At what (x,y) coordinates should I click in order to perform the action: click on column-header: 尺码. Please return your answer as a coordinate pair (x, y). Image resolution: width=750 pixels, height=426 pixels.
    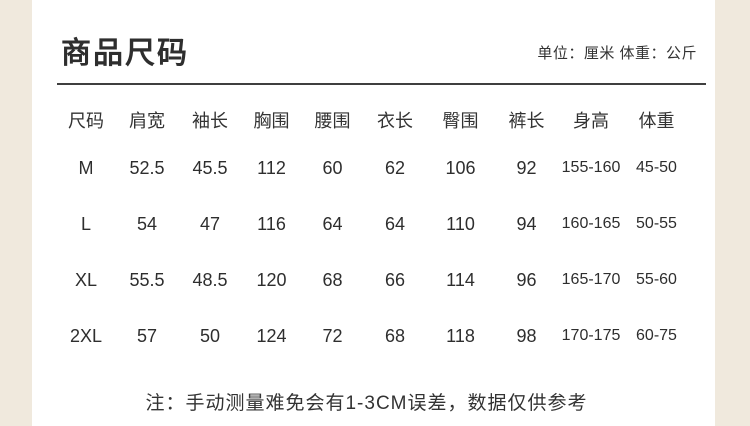
    Looking at the image, I should click on (86, 121).